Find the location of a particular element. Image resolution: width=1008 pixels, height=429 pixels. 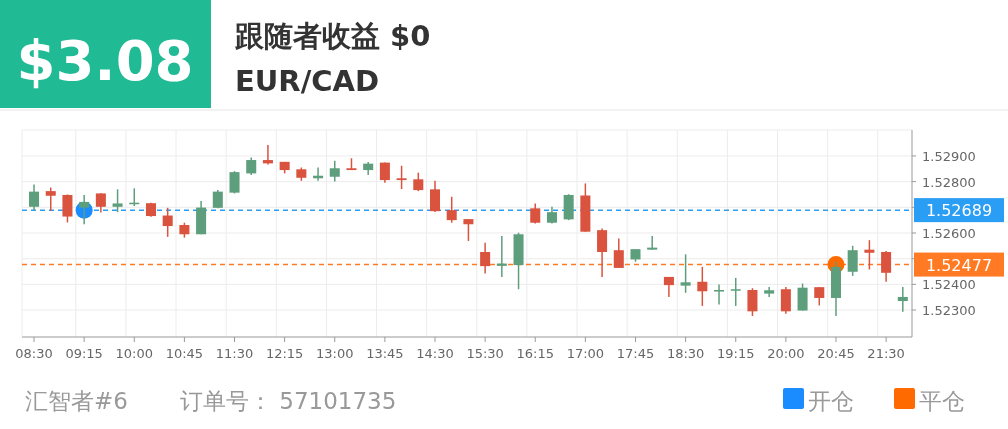

x-tick-label: 13:45 is located at coordinates (385, 353).